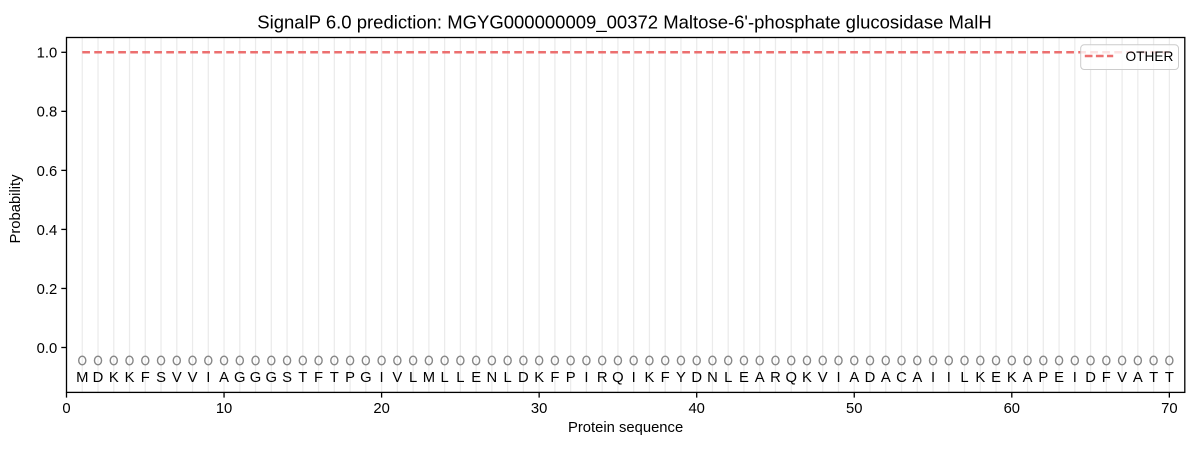  I want to click on svg-text: 60, so click(1012, 409).